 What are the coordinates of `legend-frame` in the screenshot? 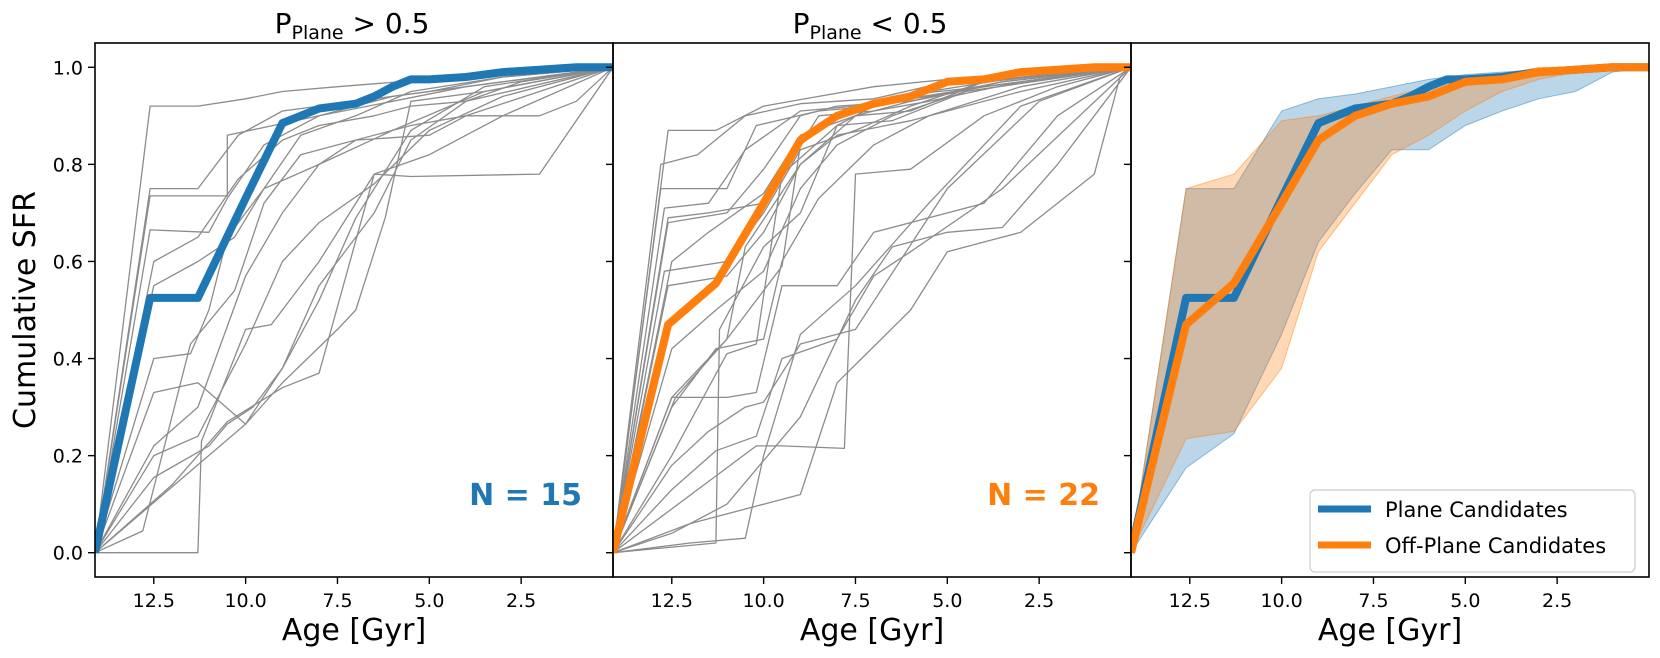 It's located at (1472, 531).